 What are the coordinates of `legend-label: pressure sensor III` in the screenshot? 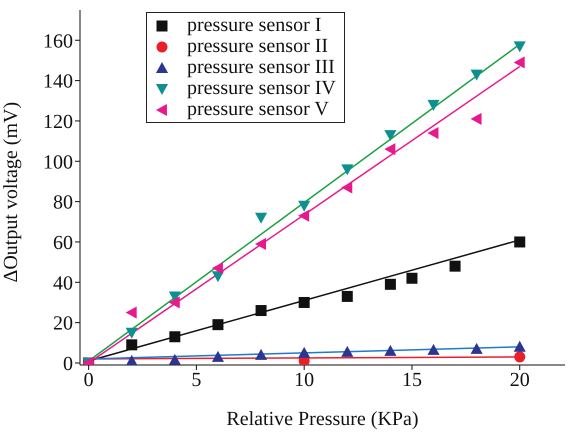 It's located at (261, 67).